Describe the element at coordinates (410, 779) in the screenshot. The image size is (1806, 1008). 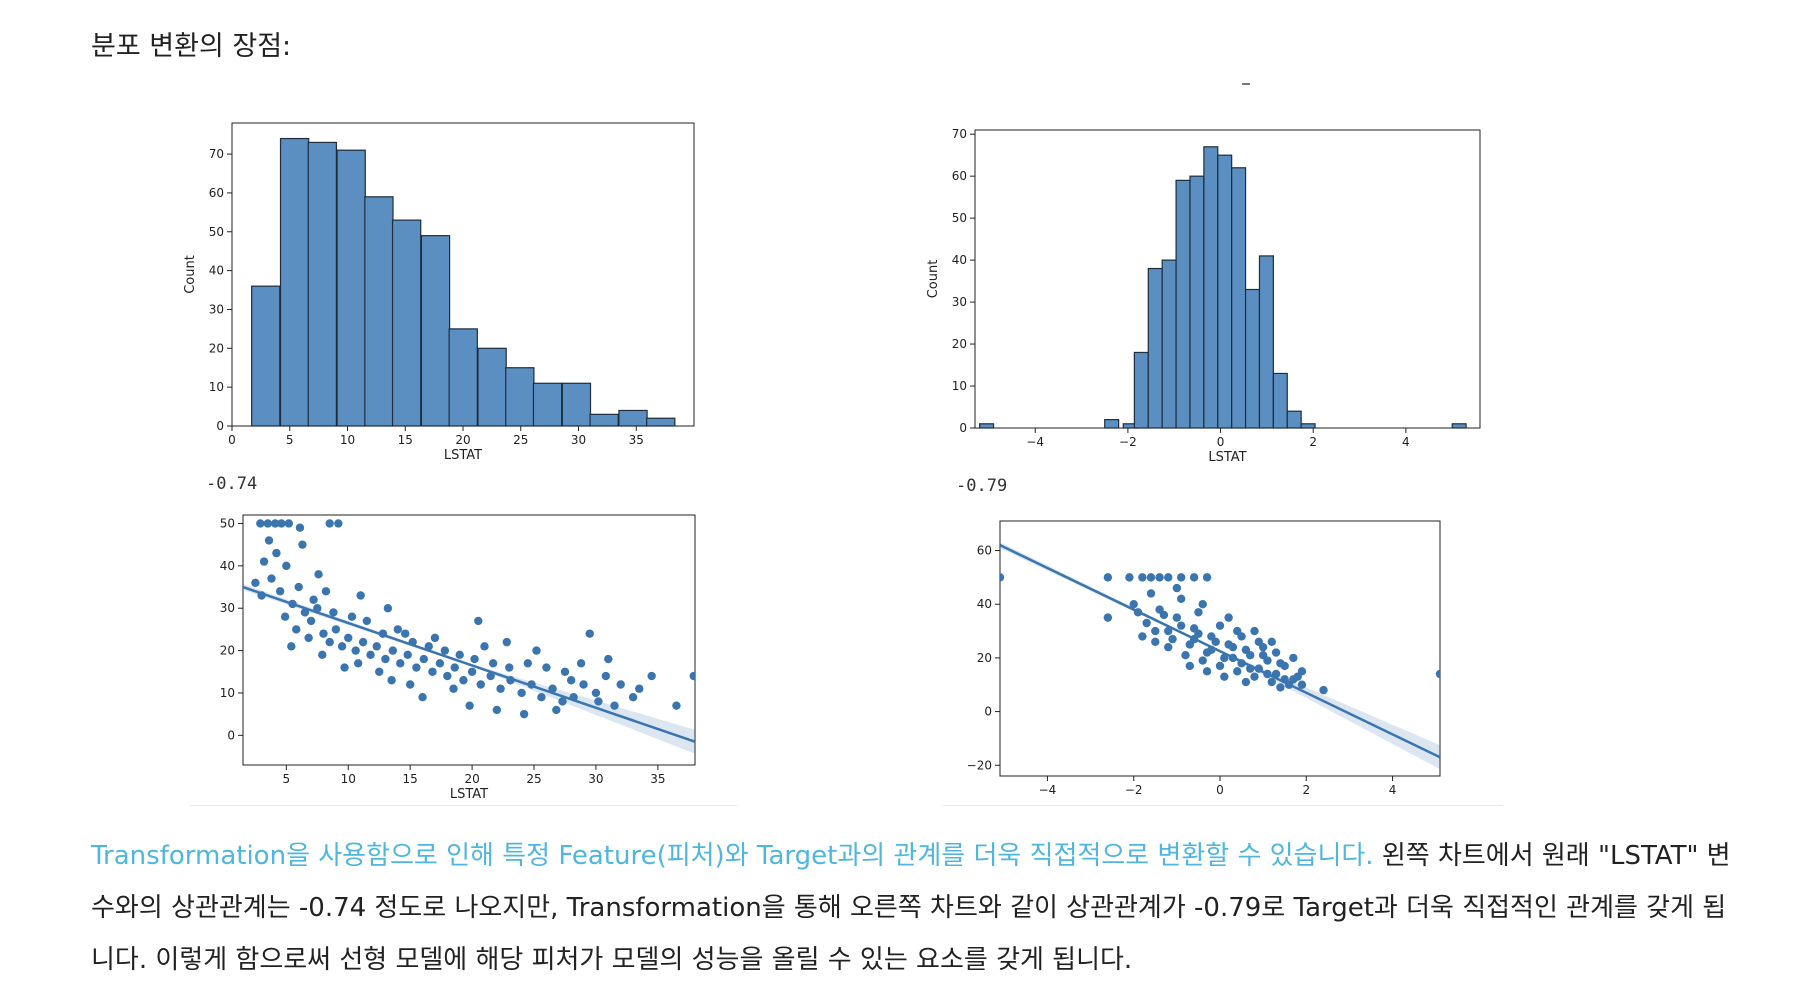
I see `x-tick-label: 15` at that location.